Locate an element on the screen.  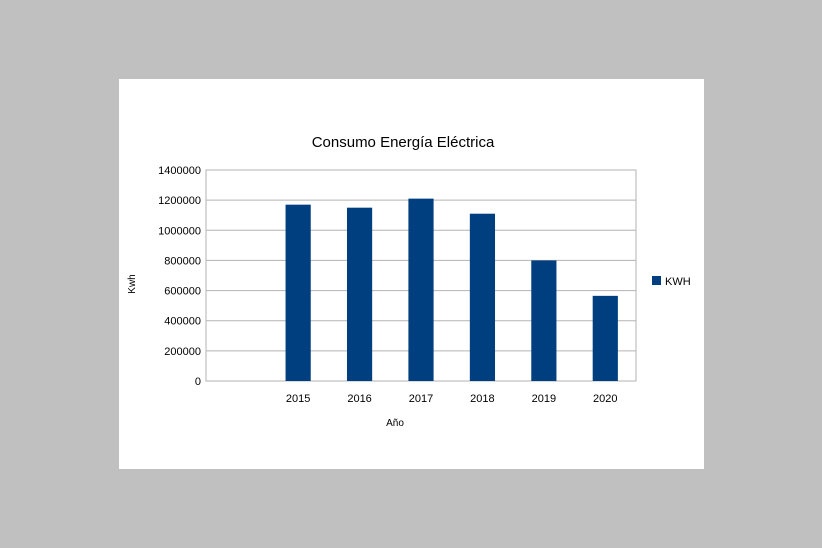
y-tick-label-4: 800000 is located at coordinates (182, 261).